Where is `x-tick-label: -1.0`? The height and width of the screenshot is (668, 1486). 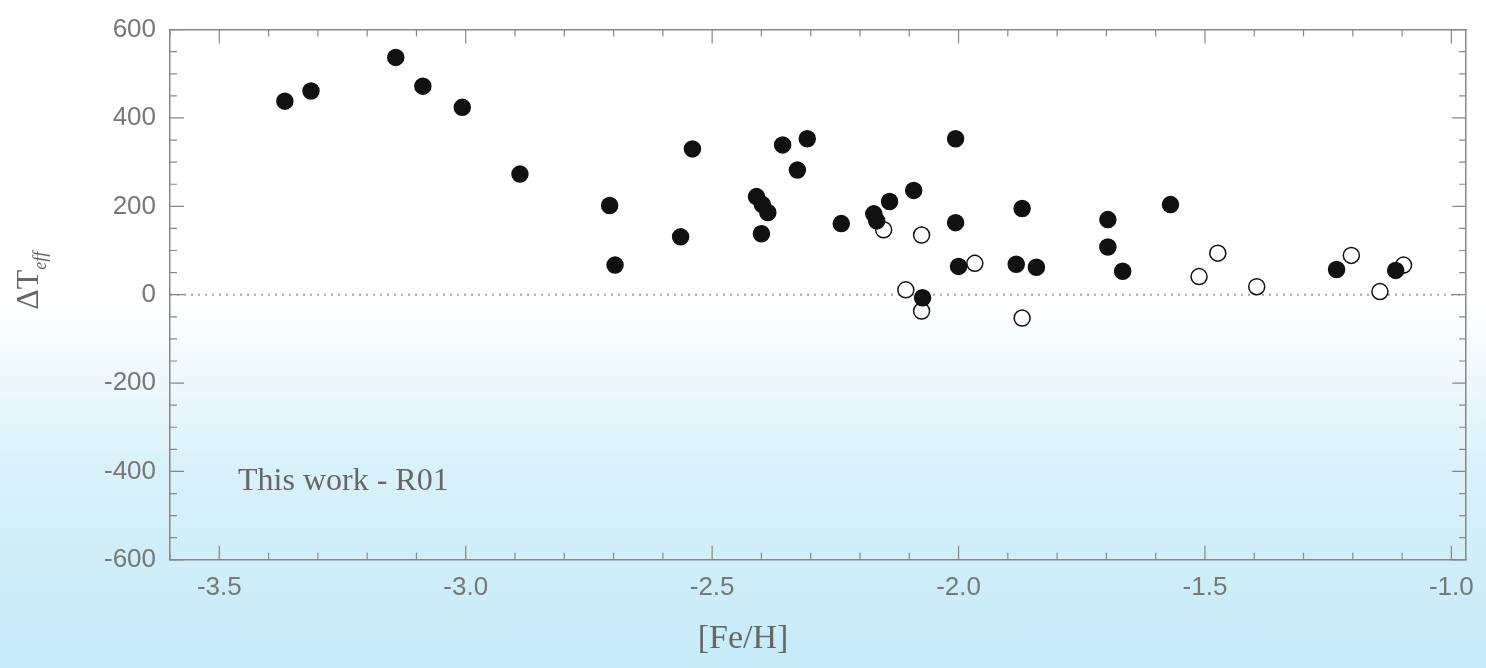
x-tick-label: -1.0 is located at coordinates (1451, 585).